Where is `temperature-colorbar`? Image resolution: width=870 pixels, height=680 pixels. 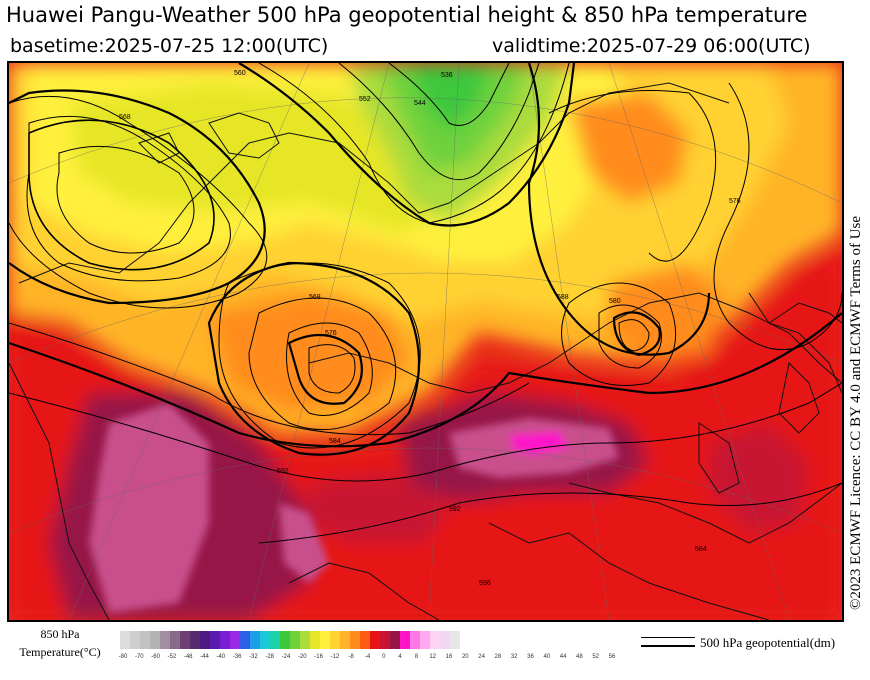
temperature-colorbar is located at coordinates (290, 640).